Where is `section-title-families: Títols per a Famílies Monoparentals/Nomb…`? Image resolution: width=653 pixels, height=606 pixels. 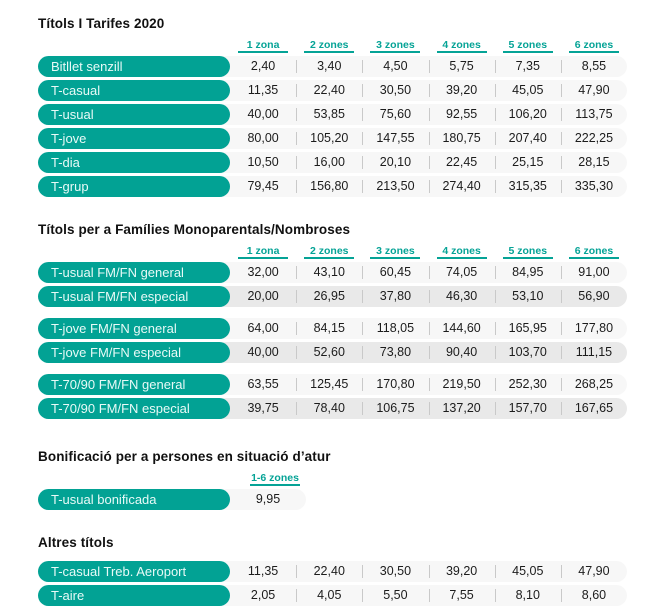 section-title-families: Títols per a Famílies Monoparentals/Nomb… is located at coordinates (194, 229).